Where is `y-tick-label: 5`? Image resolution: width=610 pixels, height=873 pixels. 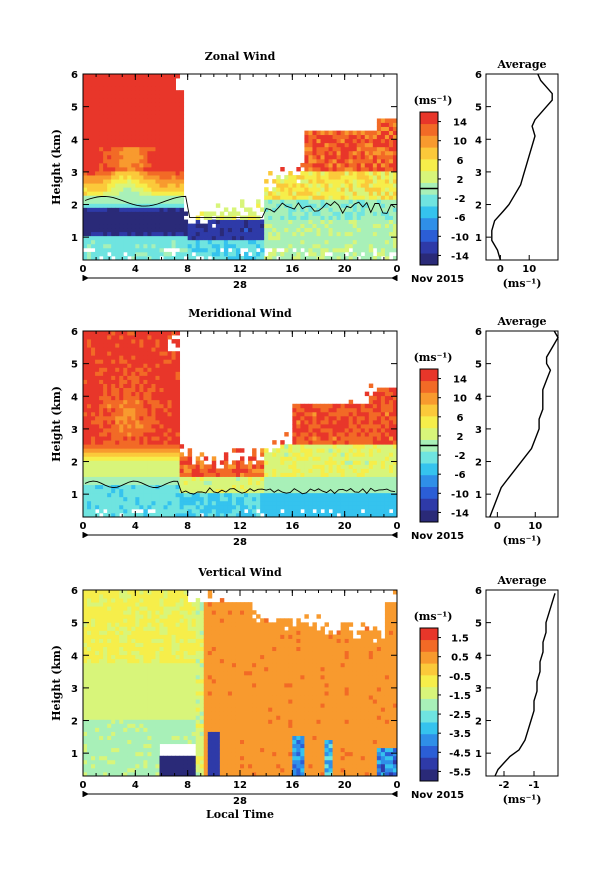
y-tick-label: 5 is located at coordinates (74, 365).